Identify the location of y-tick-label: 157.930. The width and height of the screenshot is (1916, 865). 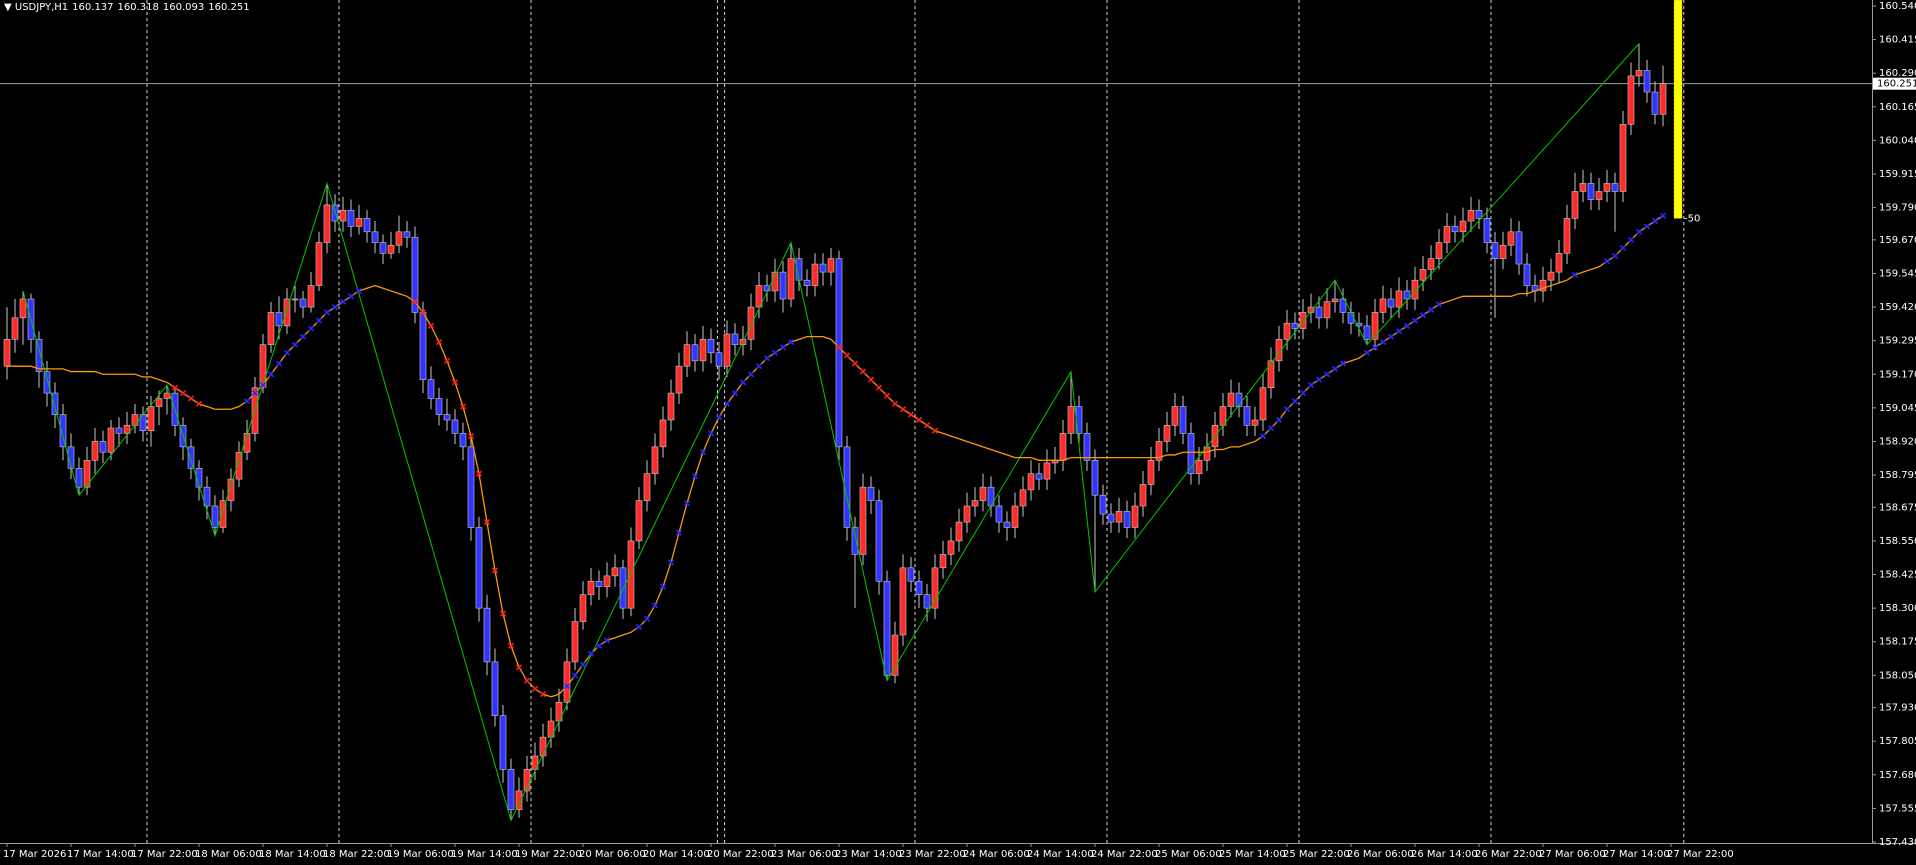
(1897, 708).